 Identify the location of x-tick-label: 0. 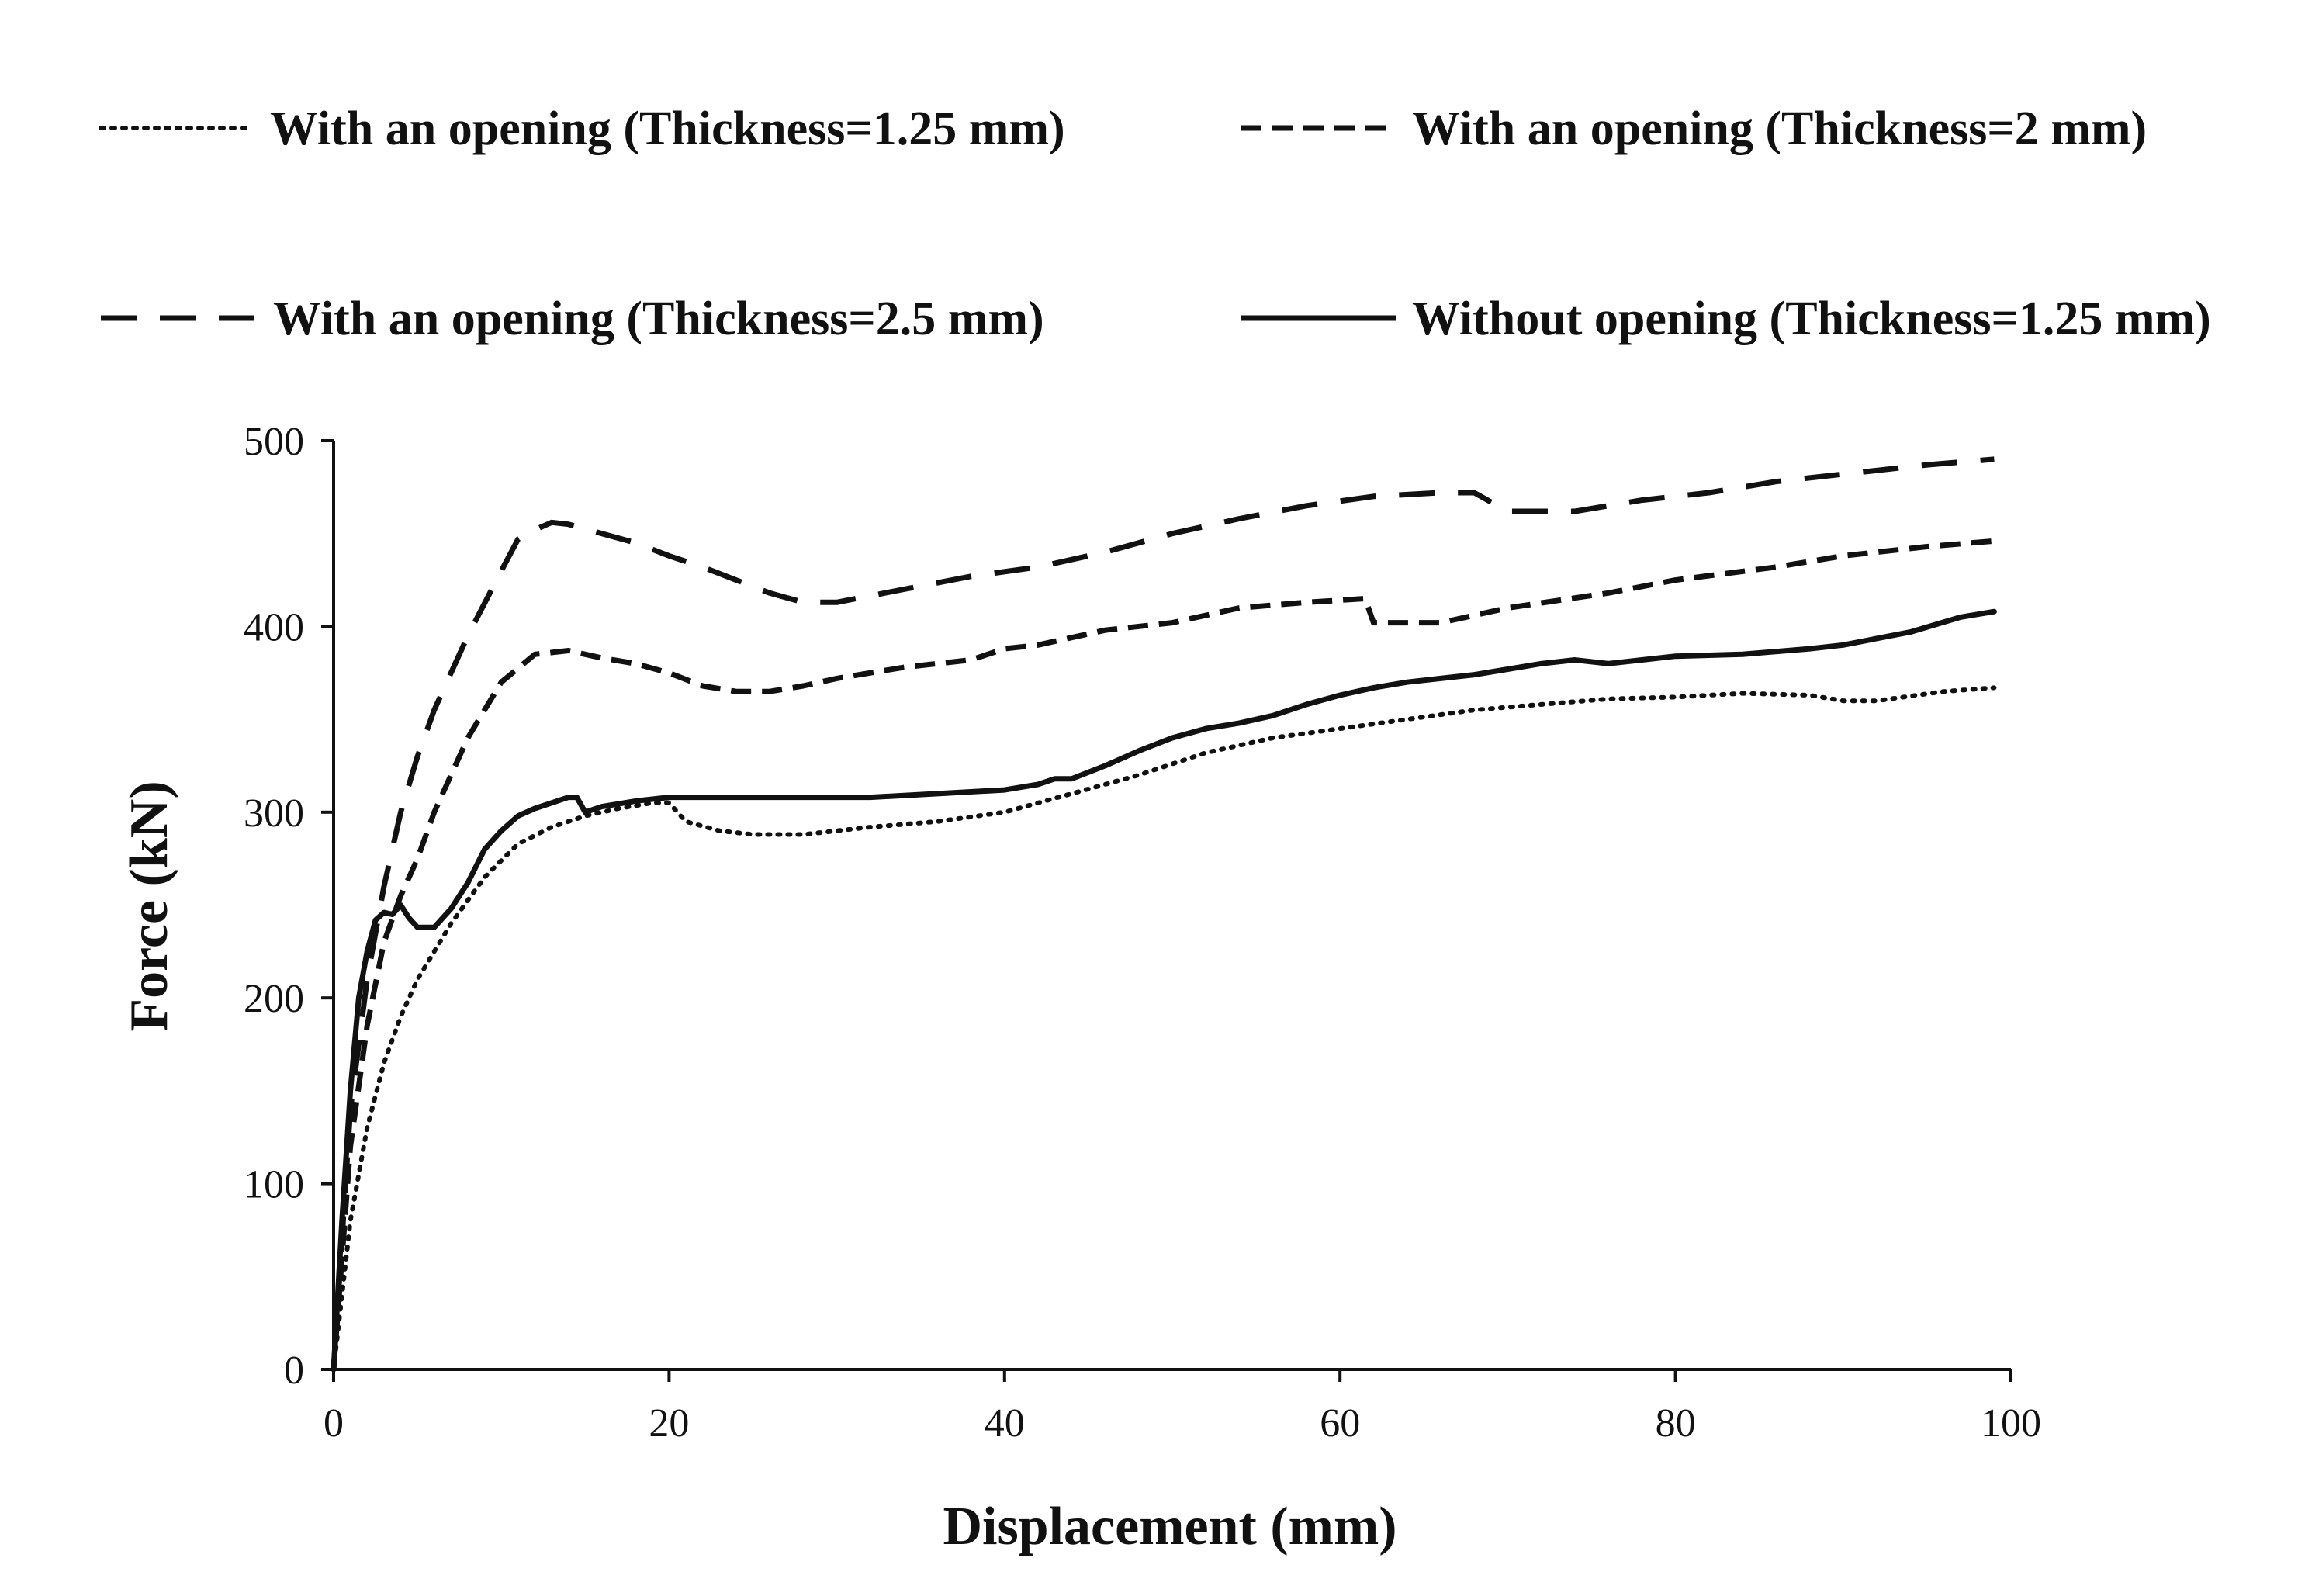
(334, 1423).